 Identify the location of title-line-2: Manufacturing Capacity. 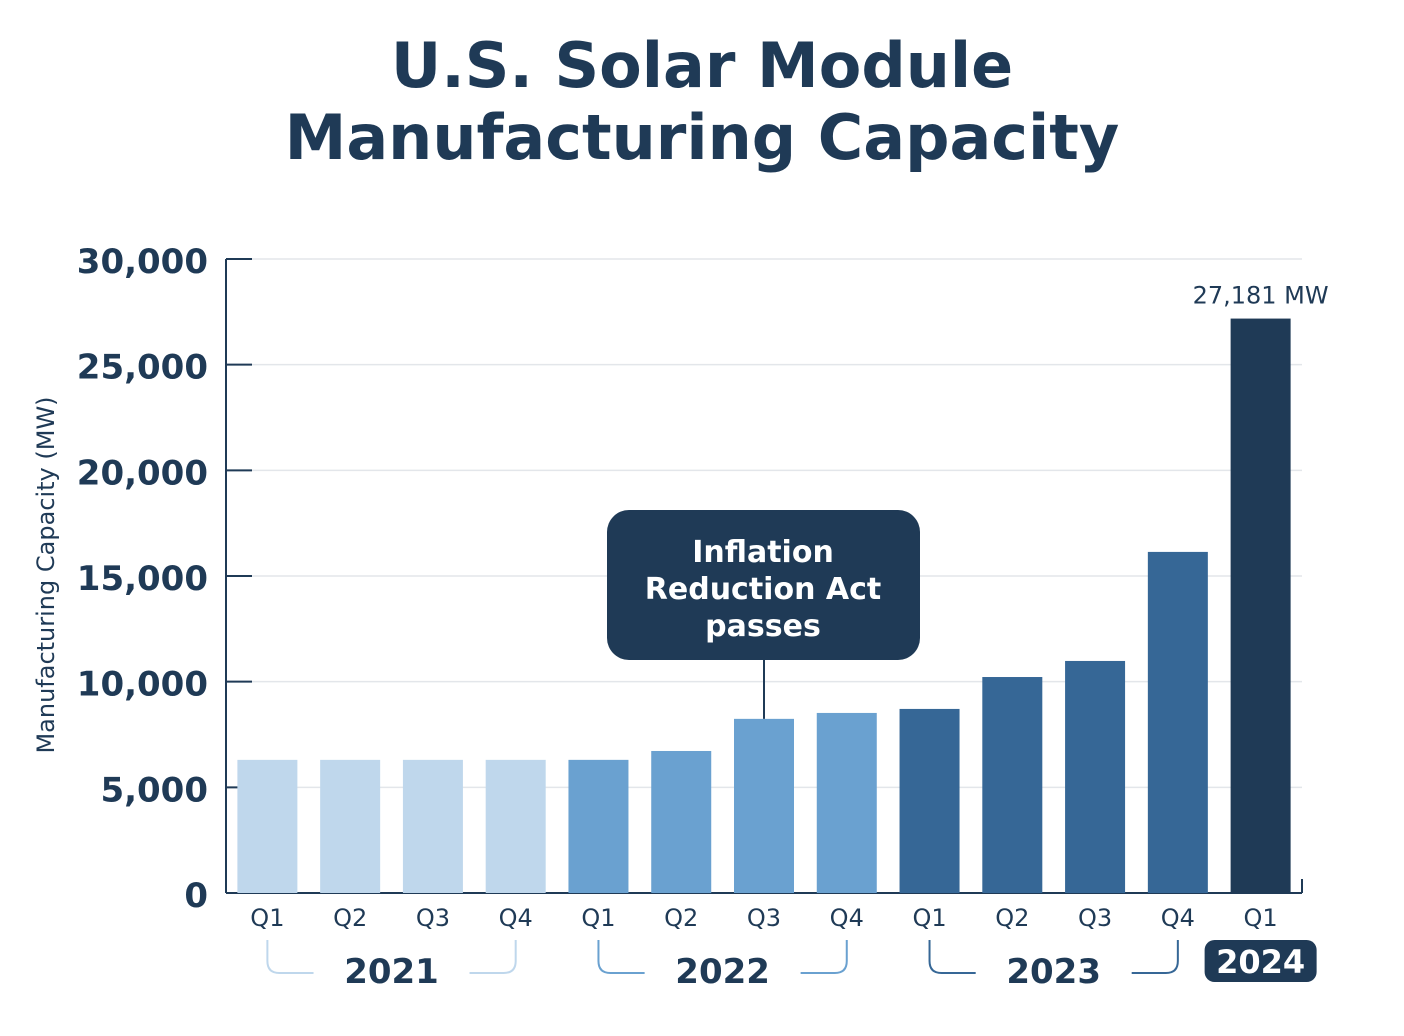
(702, 137).